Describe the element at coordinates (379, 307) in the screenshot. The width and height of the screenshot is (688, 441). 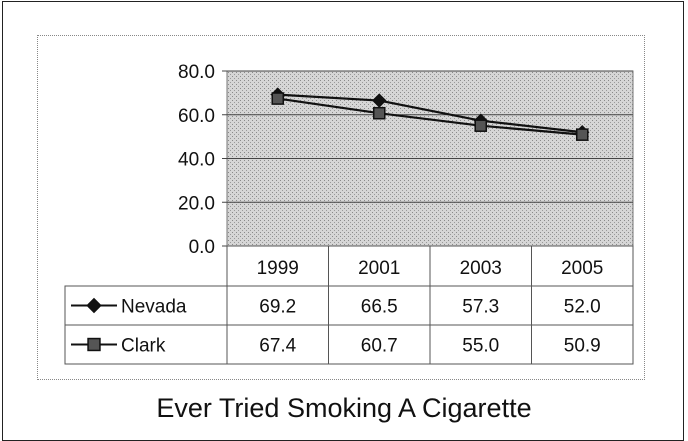
I see `data-table-value: 66.5` at that location.